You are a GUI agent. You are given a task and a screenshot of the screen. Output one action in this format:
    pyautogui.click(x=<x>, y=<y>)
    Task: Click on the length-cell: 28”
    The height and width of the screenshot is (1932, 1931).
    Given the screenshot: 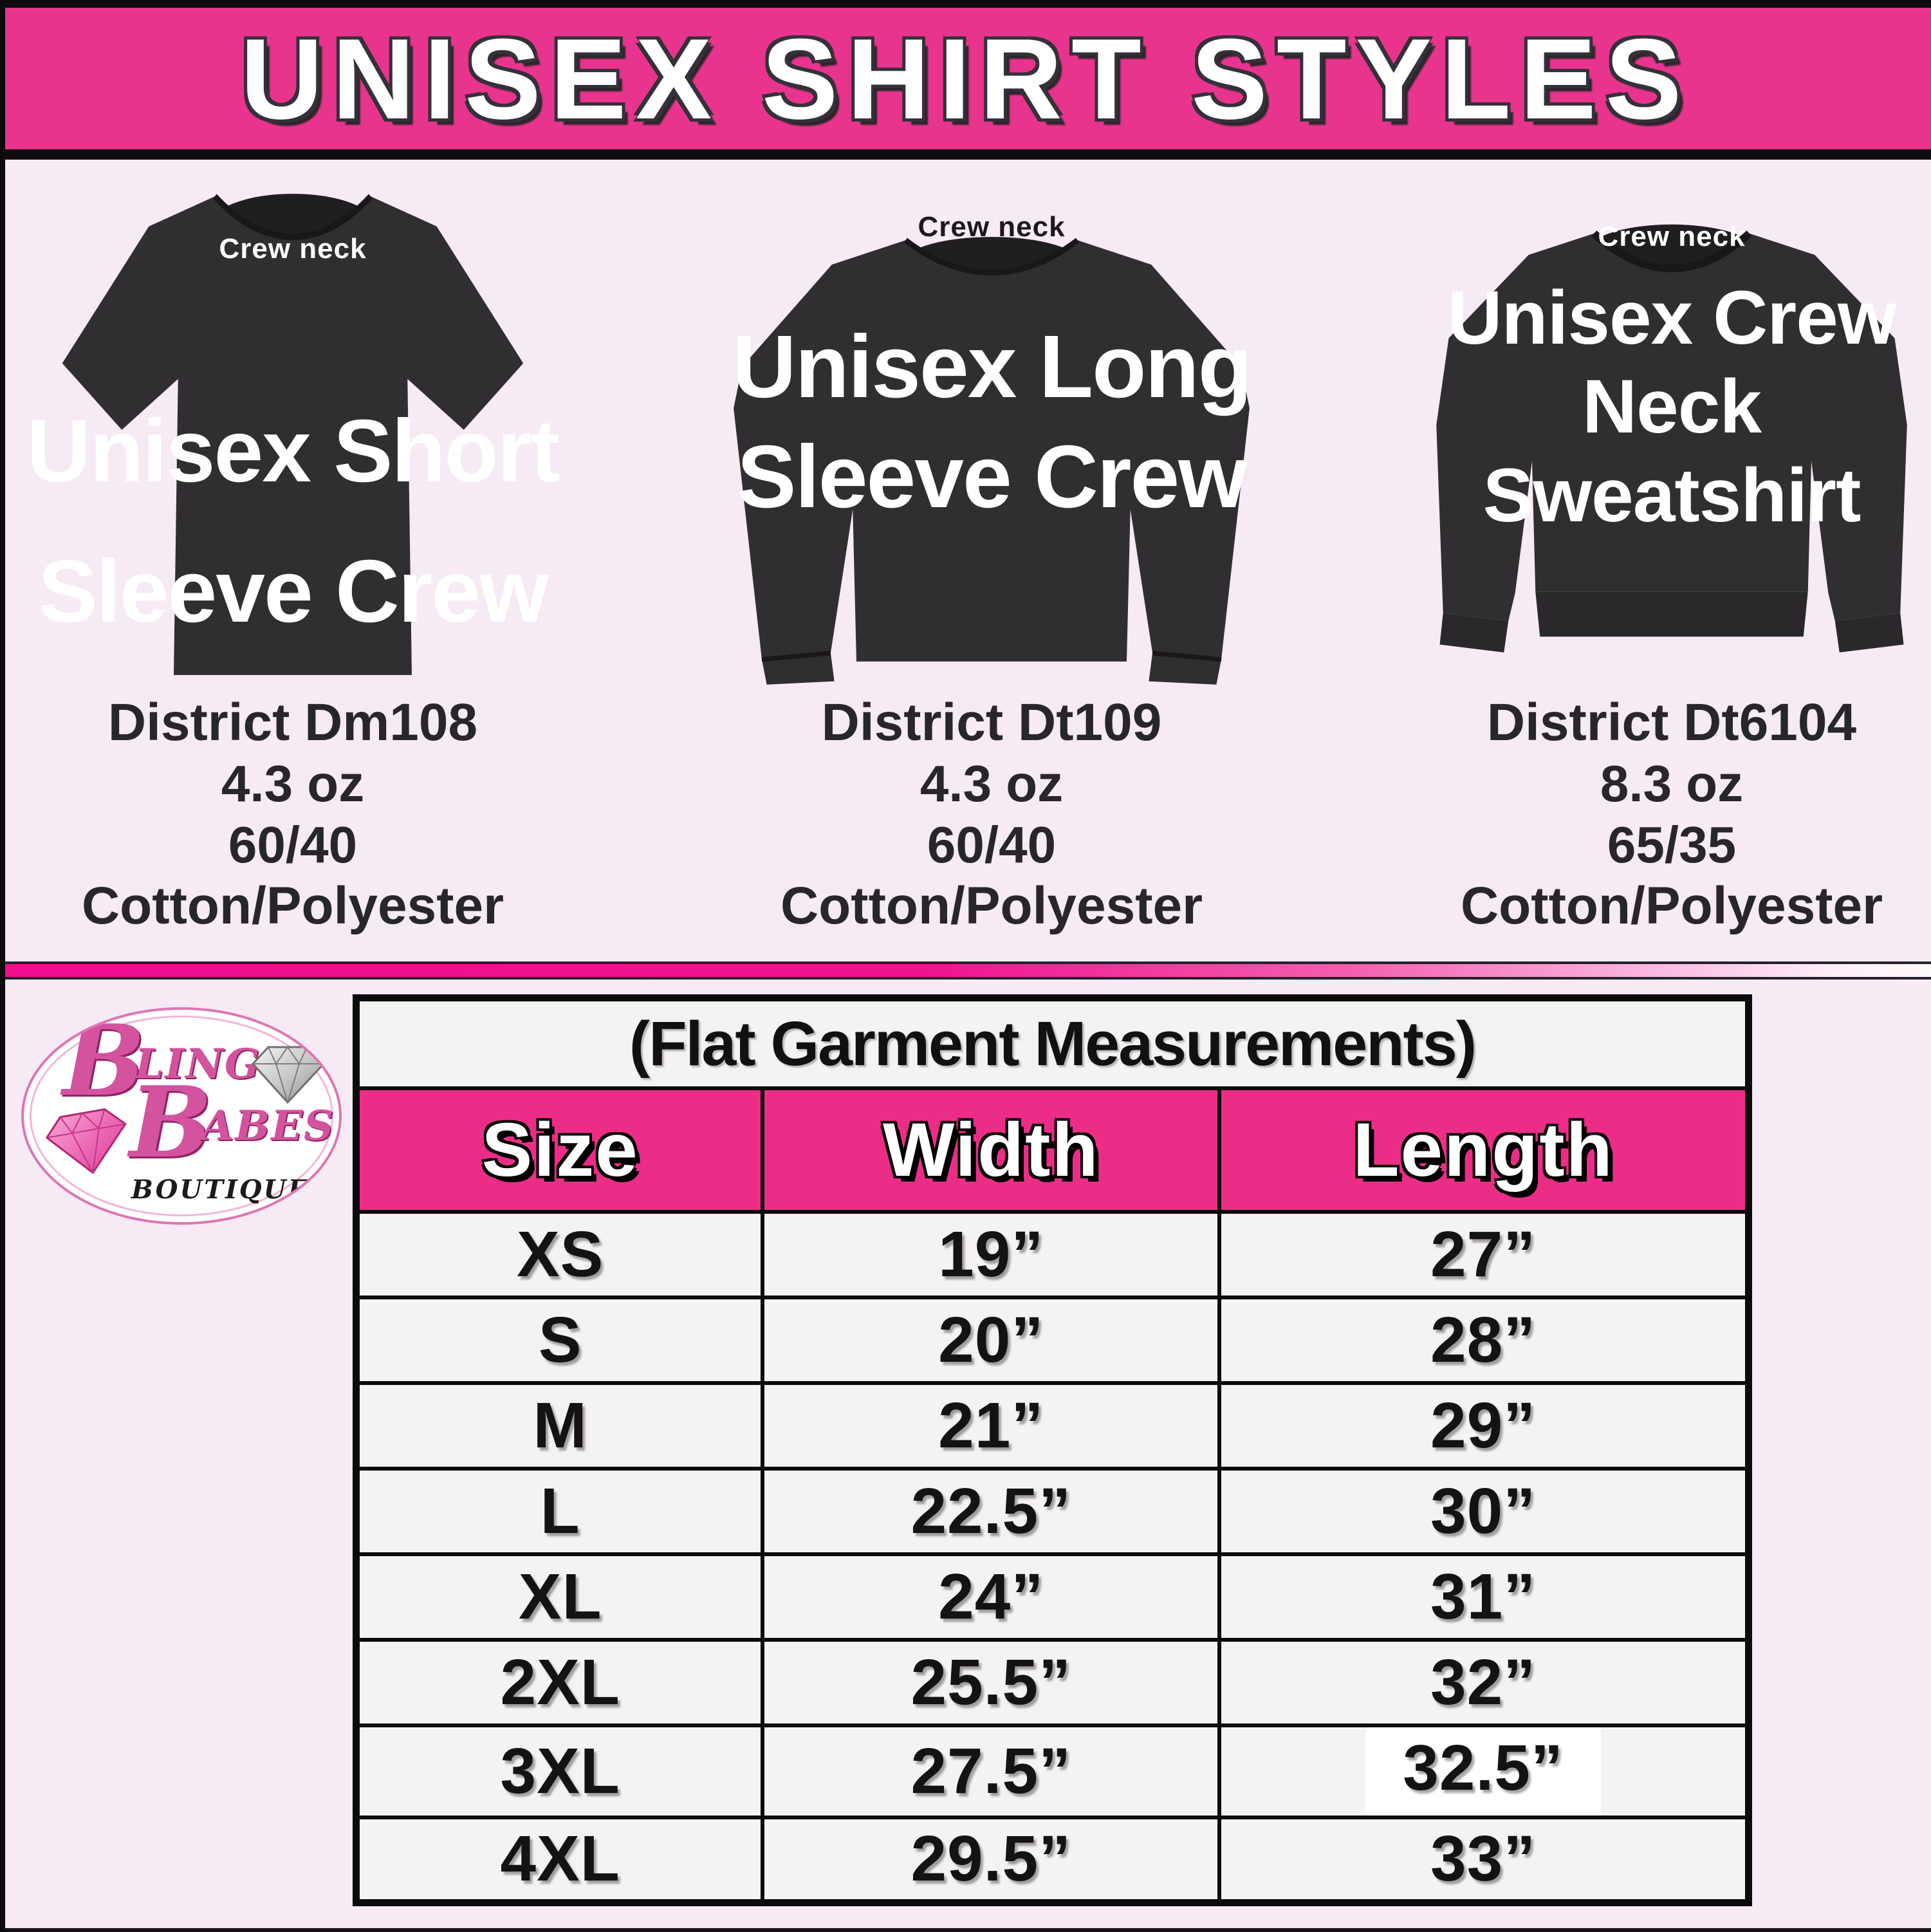 What is the action you would take?
    pyautogui.click(x=1484, y=1340)
    